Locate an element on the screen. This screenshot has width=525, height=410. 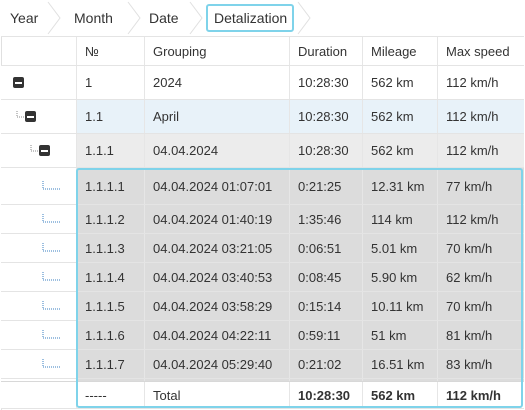
cell-duration: 0:21:02 is located at coordinates (326, 364).